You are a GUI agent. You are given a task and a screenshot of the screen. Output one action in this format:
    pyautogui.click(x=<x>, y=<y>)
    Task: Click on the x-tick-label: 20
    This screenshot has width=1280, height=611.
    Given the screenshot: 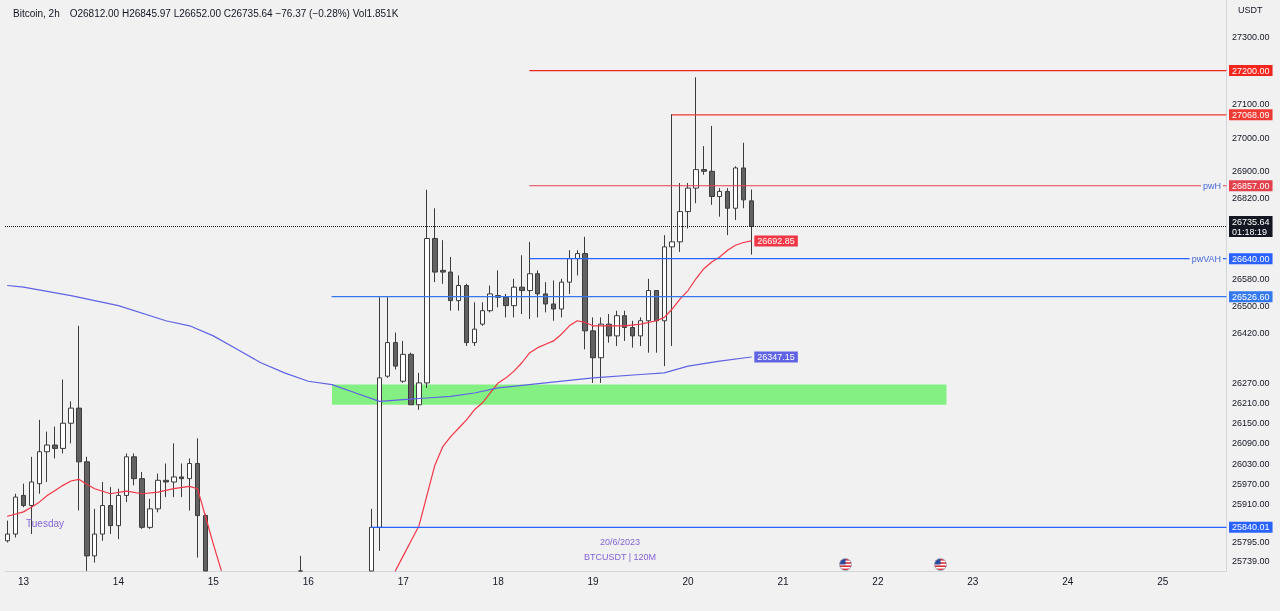 What is the action you would take?
    pyautogui.click(x=688, y=581)
    